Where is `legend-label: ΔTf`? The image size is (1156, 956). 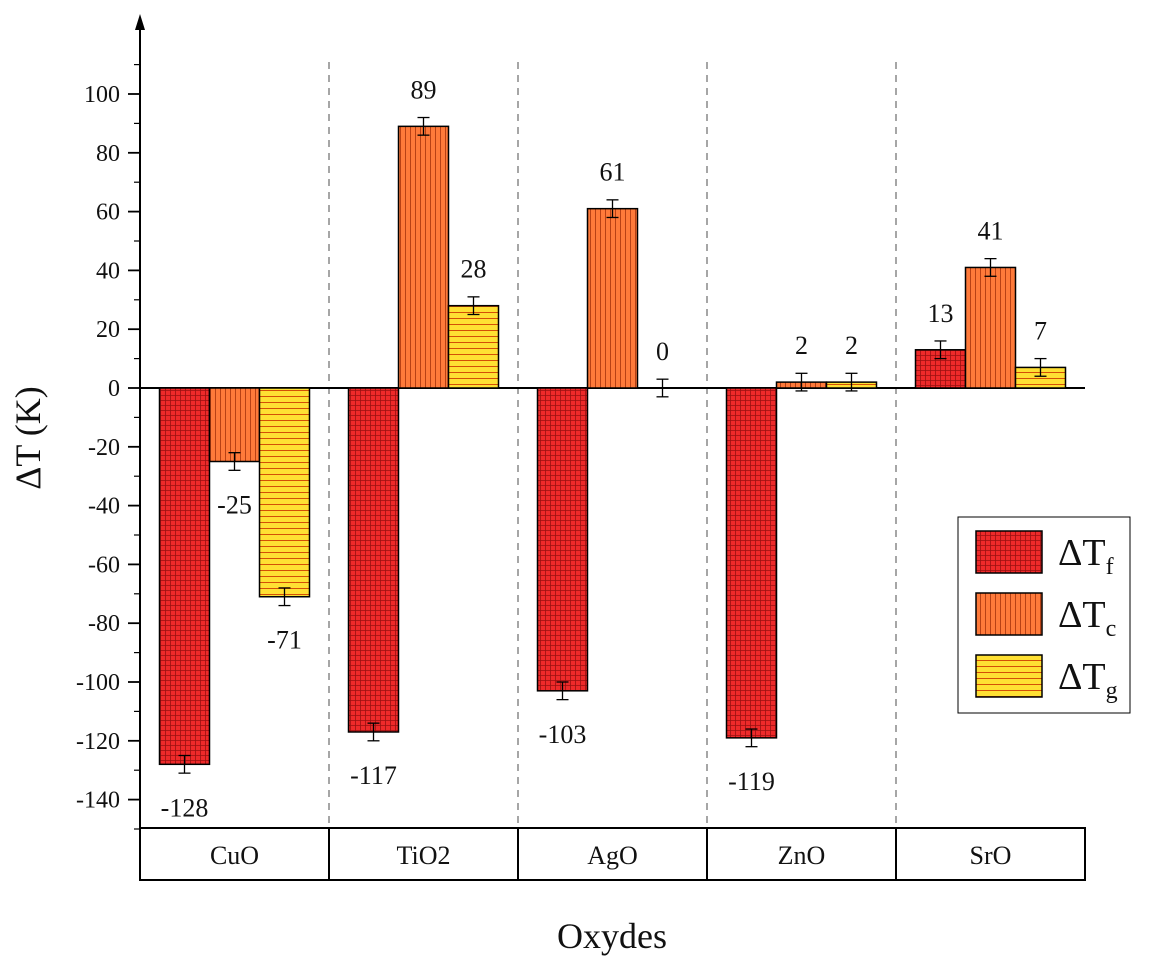 legend-label: ΔTf is located at coordinates (1086, 556).